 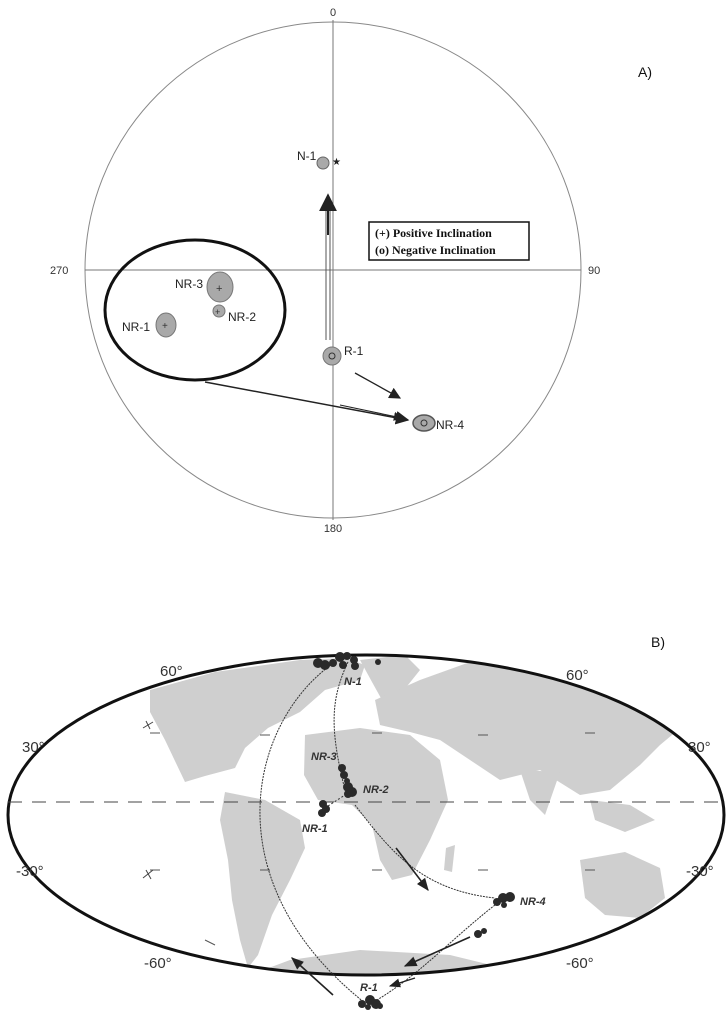 What do you see at coordinates (450, 425) in the screenshot?
I see `site-nr4-label: NR-4` at bounding box center [450, 425].